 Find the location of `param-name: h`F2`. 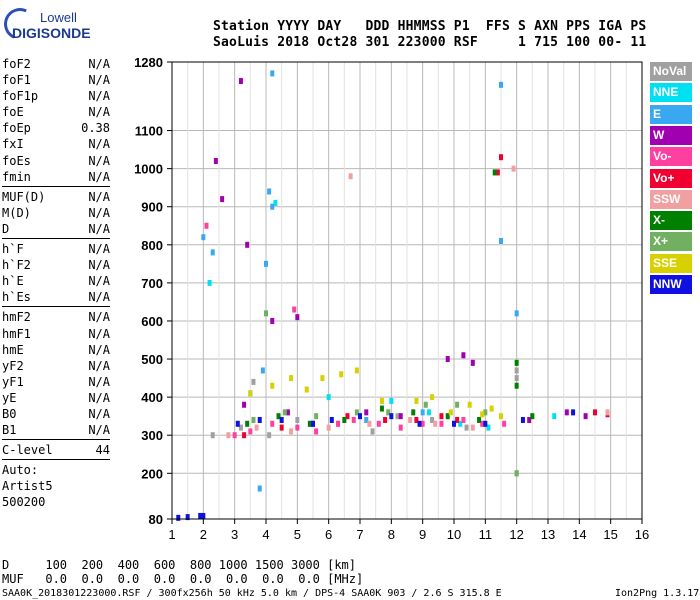

param-name: h`F2 is located at coordinates (16, 265).